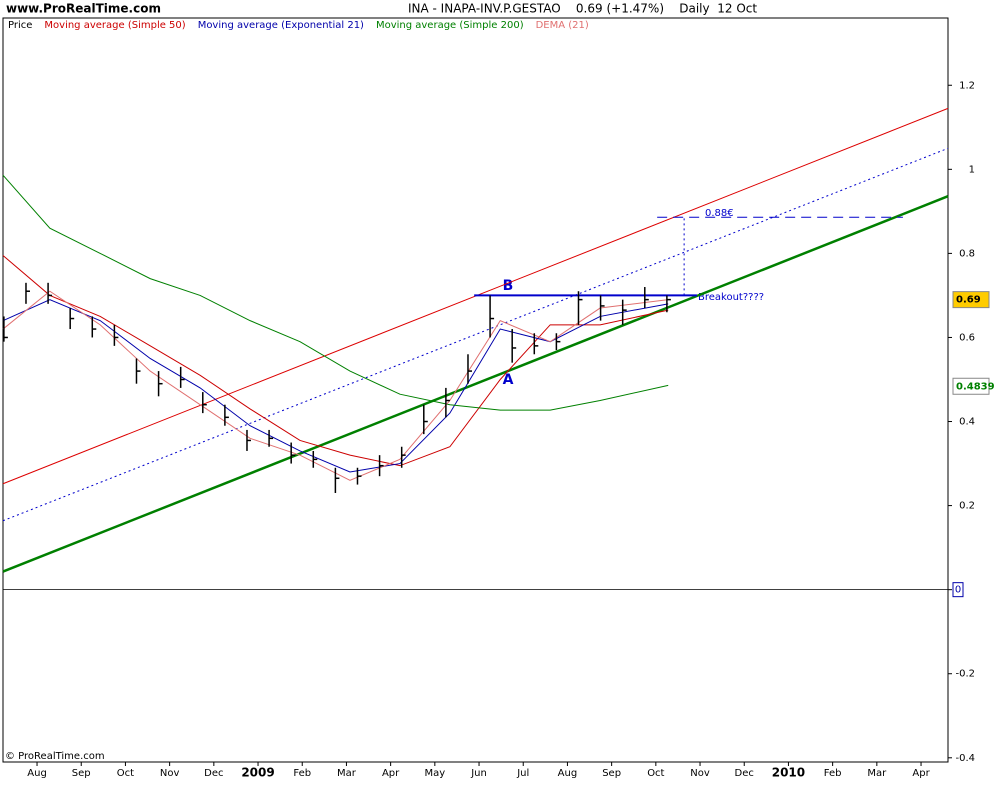 The height and width of the screenshot is (800, 1000). Describe the element at coordinates (281, 25) in the screenshot. I see `legend-entry: Moving average (Exponential 21)` at that location.